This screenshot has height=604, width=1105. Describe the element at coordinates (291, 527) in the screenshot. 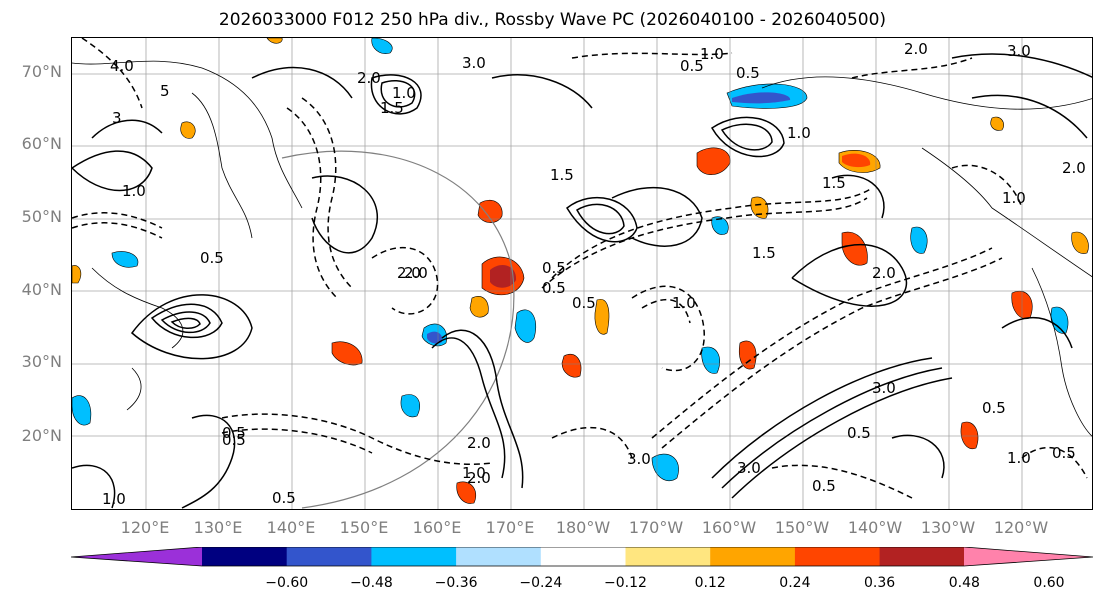

I see `lon-label: 140°E` at that location.